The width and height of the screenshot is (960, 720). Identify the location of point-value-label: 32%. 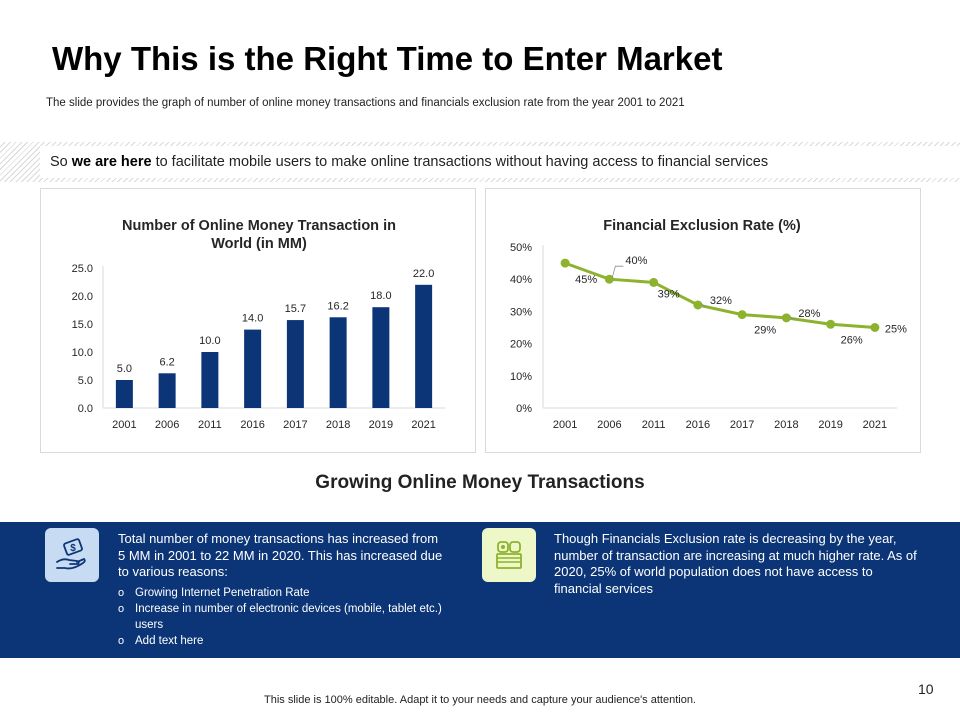
(721, 301).